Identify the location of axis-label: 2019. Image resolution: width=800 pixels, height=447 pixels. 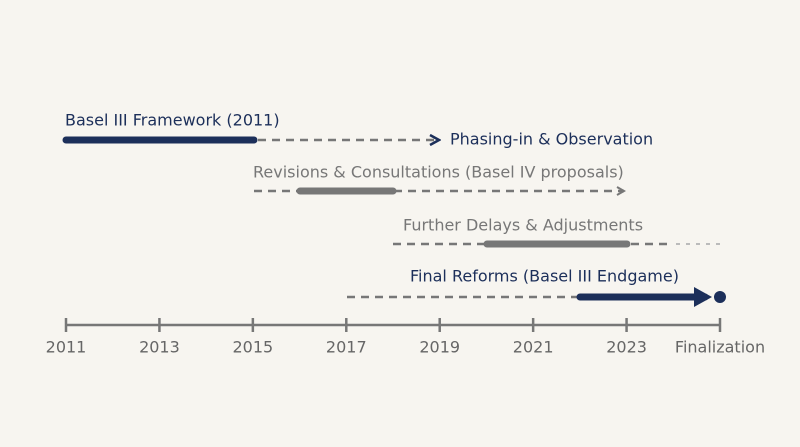
(439, 347).